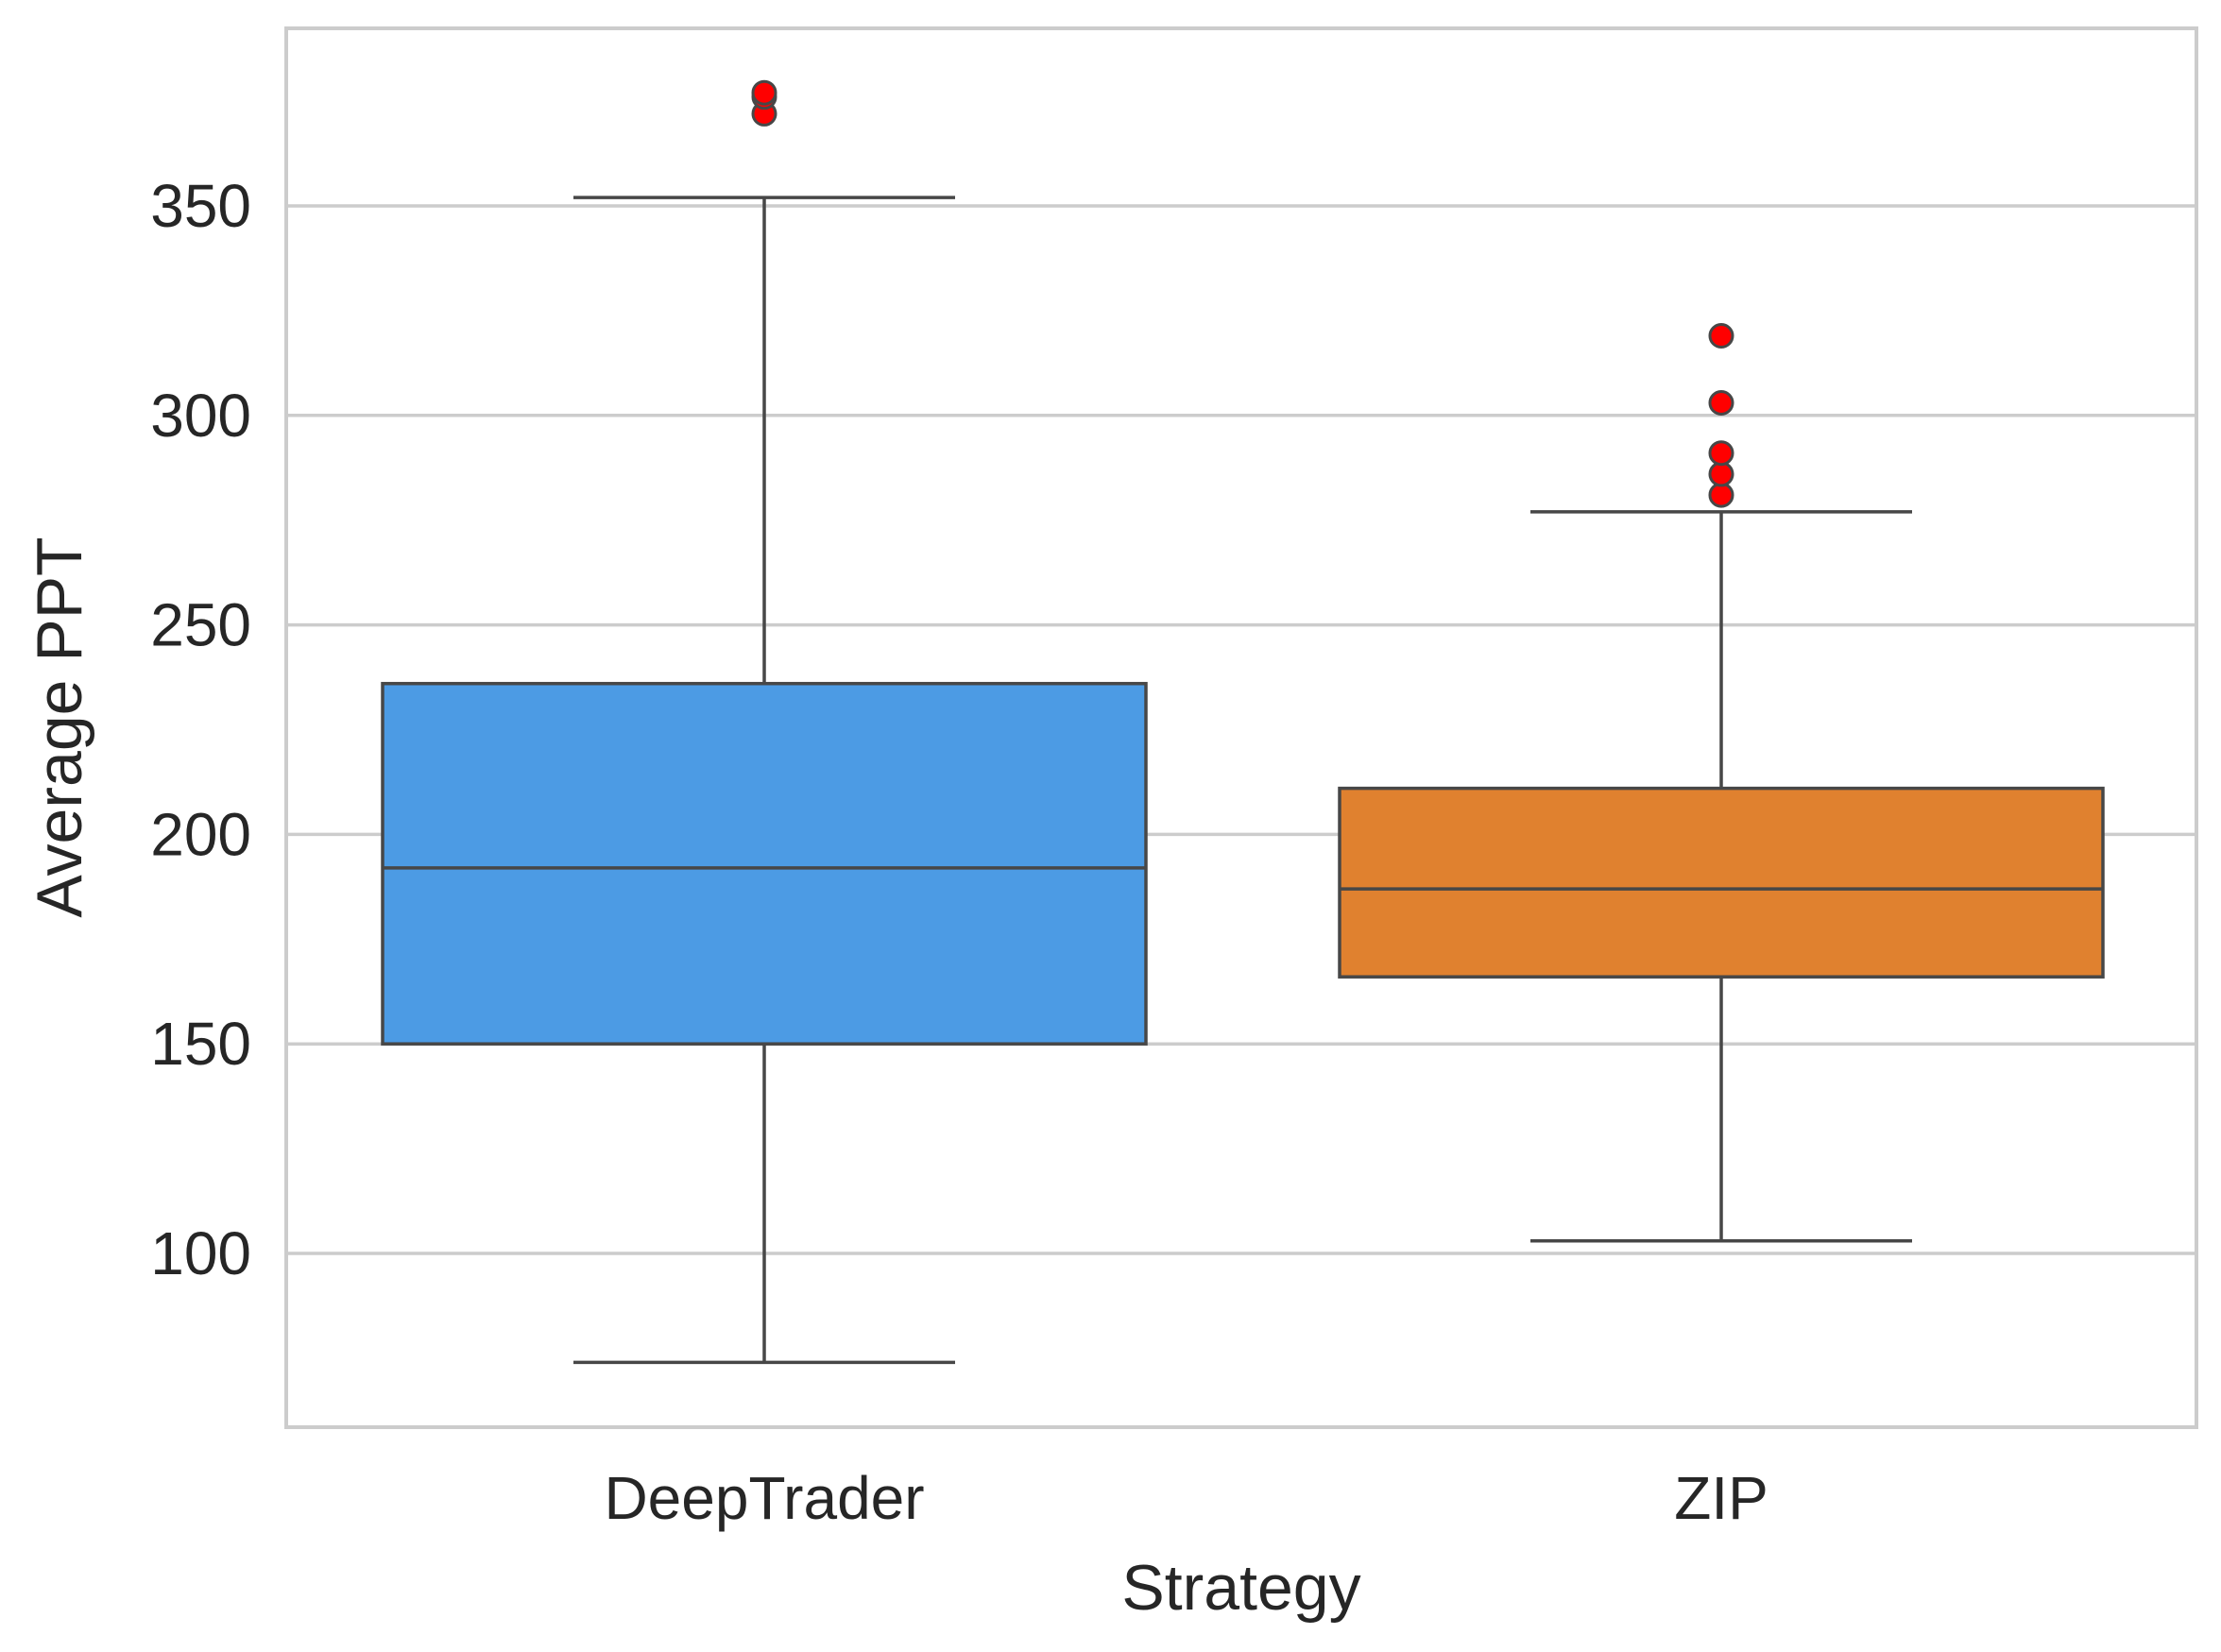  What do you see at coordinates (1721, 1498) in the screenshot?
I see `x-tick-label-zip: ZIP` at bounding box center [1721, 1498].